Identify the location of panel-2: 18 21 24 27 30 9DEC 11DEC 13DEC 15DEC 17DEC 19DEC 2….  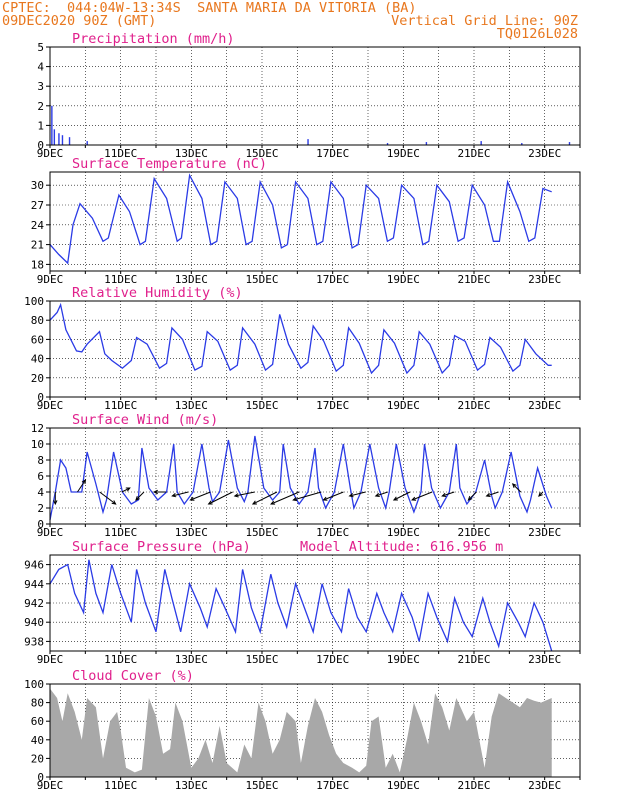
(306, 221).